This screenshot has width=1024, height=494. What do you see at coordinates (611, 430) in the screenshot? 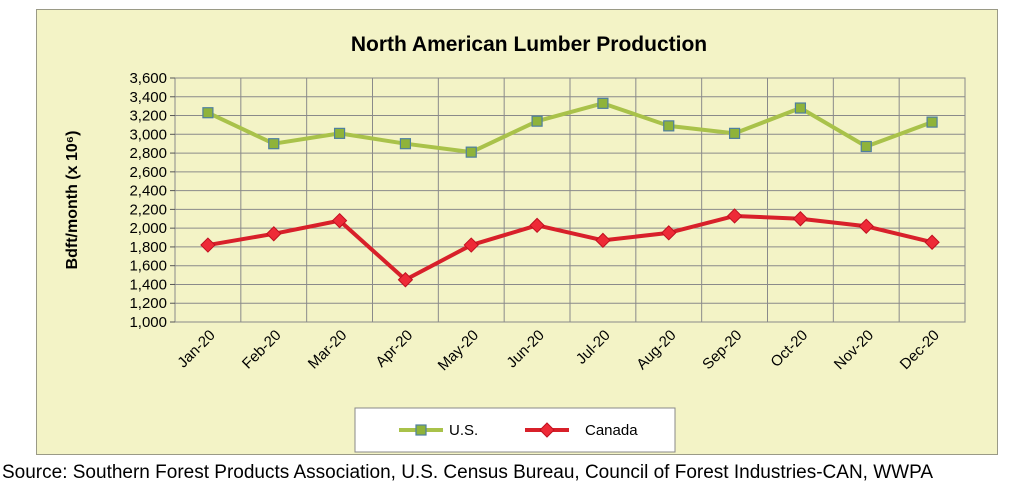
I see `legend-label: Canada` at bounding box center [611, 430].